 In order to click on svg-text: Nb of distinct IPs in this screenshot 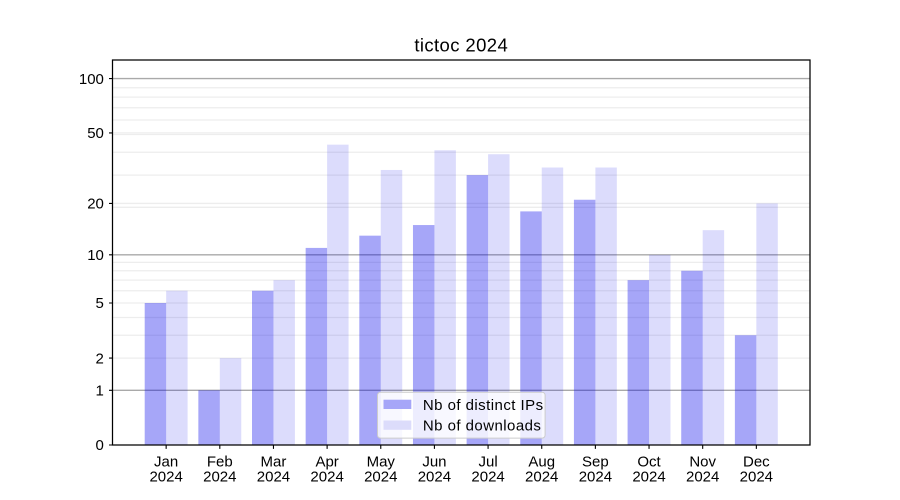, I will do `click(483, 405)`.